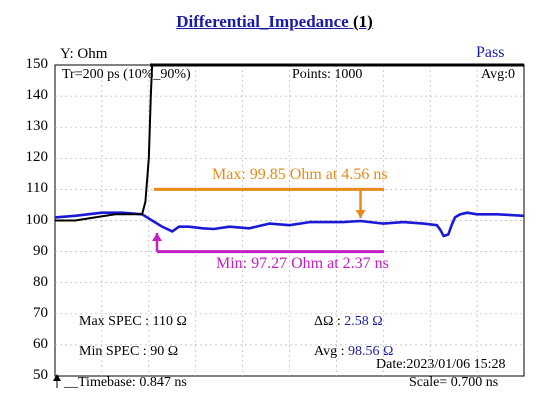  What do you see at coordinates (40, 281) in the screenshot?
I see `y-tick-label: 80` at bounding box center [40, 281].